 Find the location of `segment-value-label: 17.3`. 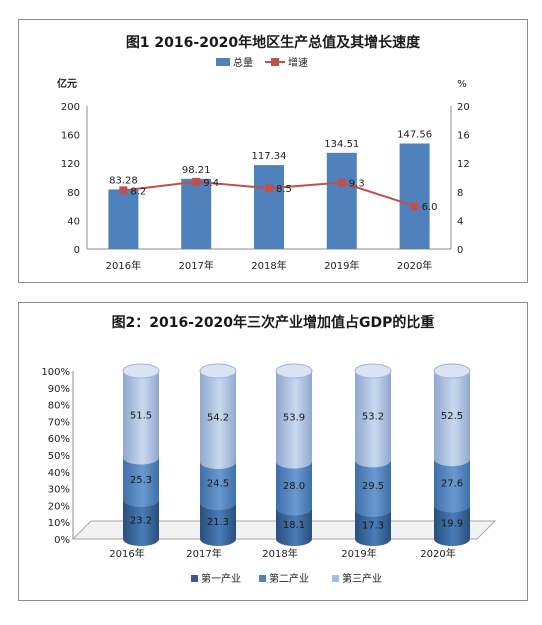

segment-value-label: 17.3 is located at coordinates (373, 525).